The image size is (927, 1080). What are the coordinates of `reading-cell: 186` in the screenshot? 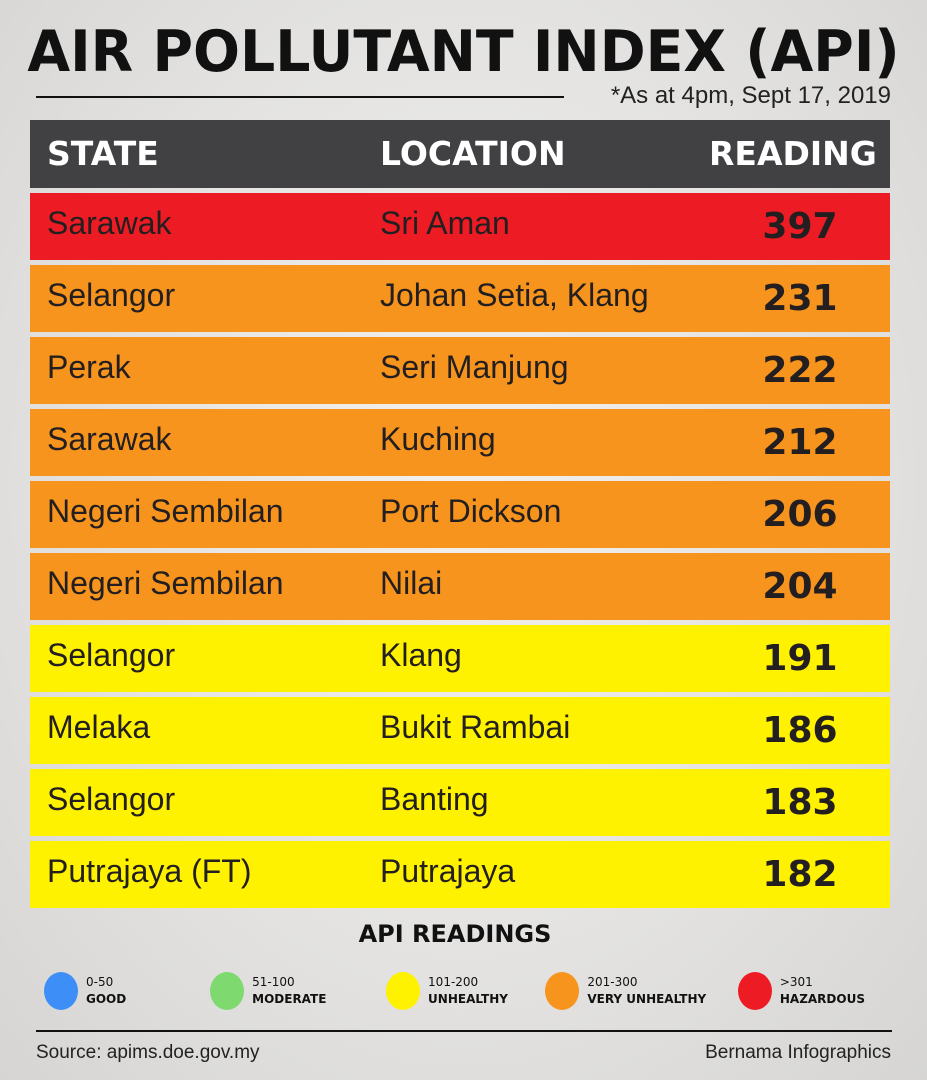 It's located at (800, 730).